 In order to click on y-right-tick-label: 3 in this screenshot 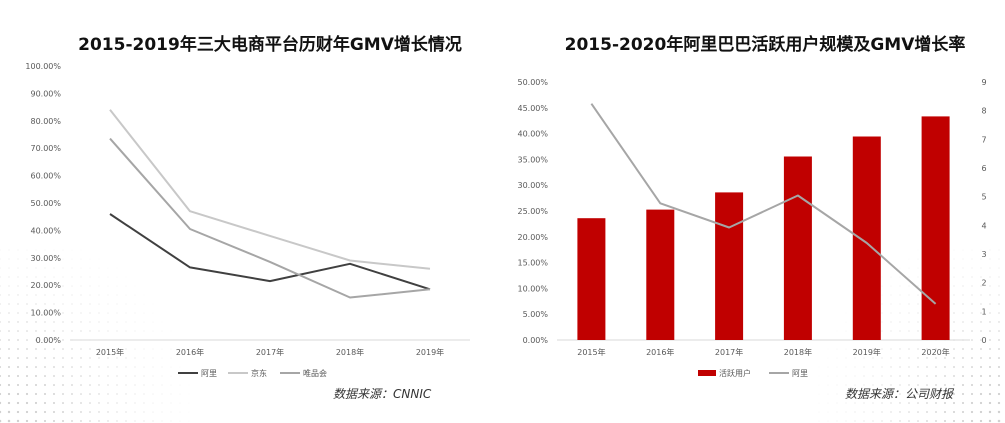, I will do `click(983, 254)`.